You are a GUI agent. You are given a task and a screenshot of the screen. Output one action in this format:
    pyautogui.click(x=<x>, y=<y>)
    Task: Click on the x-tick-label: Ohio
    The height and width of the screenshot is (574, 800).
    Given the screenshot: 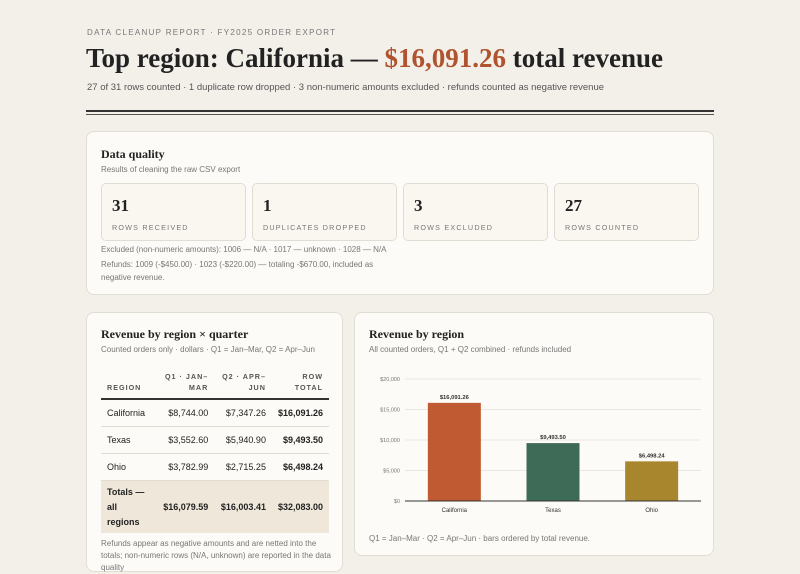 What is the action you would take?
    pyautogui.click(x=651, y=511)
    